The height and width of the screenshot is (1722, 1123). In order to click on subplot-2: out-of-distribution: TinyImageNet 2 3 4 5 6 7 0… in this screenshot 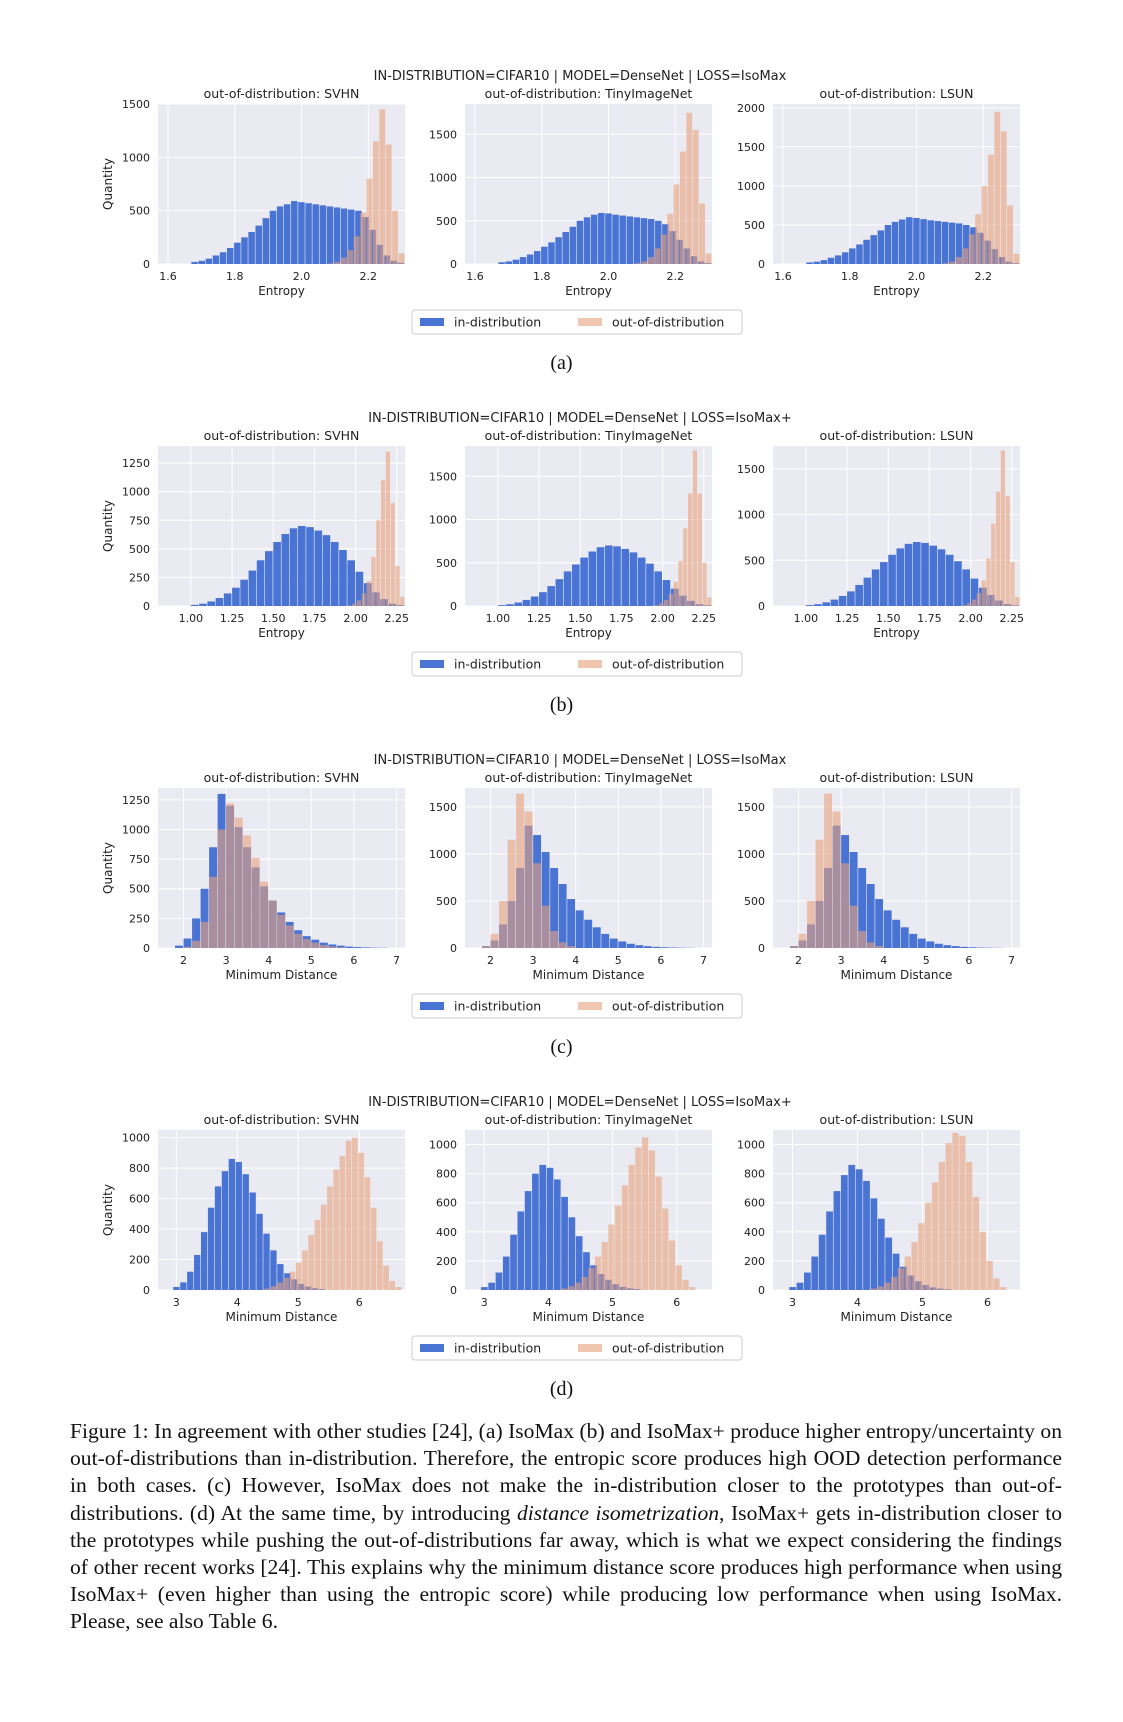, I will do `click(570, 876)`.